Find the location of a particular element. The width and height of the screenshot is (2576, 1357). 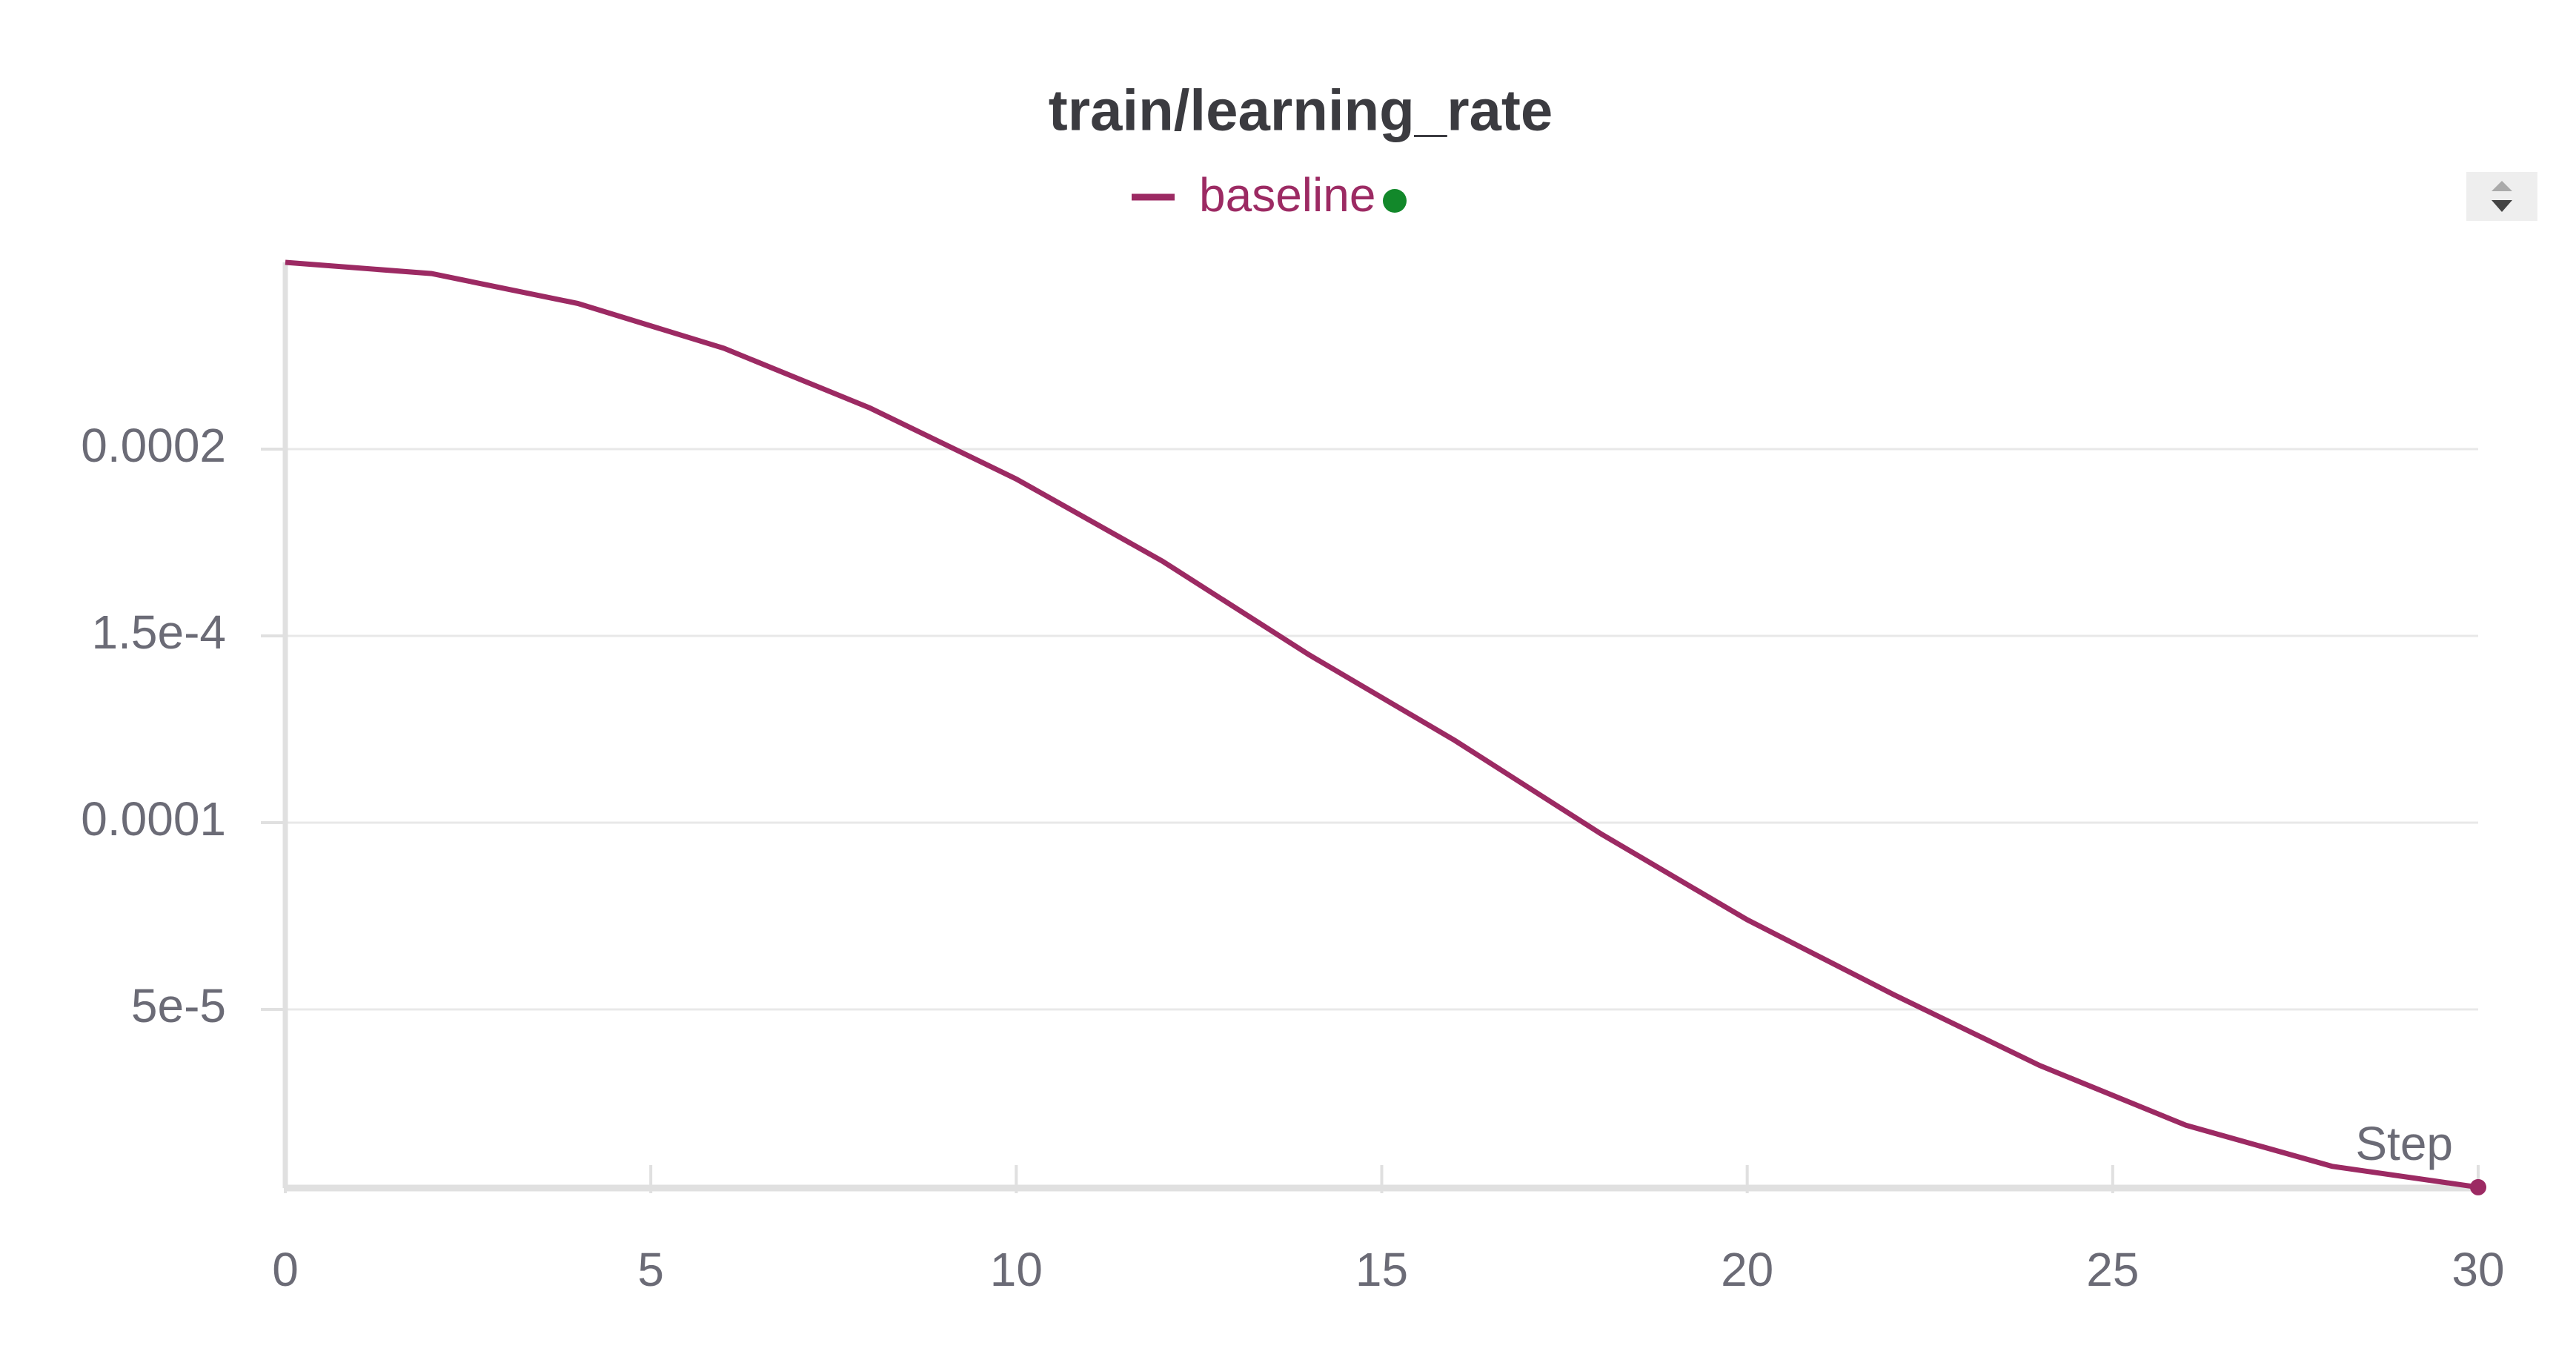

x-tick-label: 5 is located at coordinates (650, 1269).